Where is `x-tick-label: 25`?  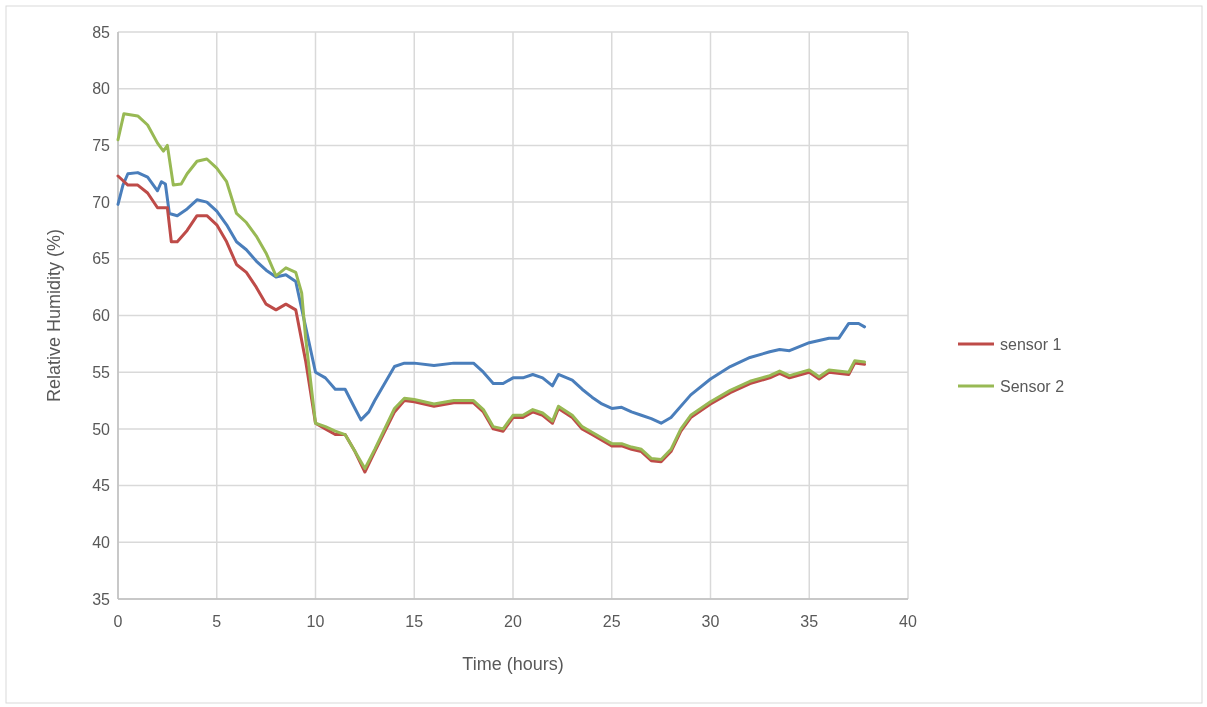
x-tick-label: 25 is located at coordinates (611, 621).